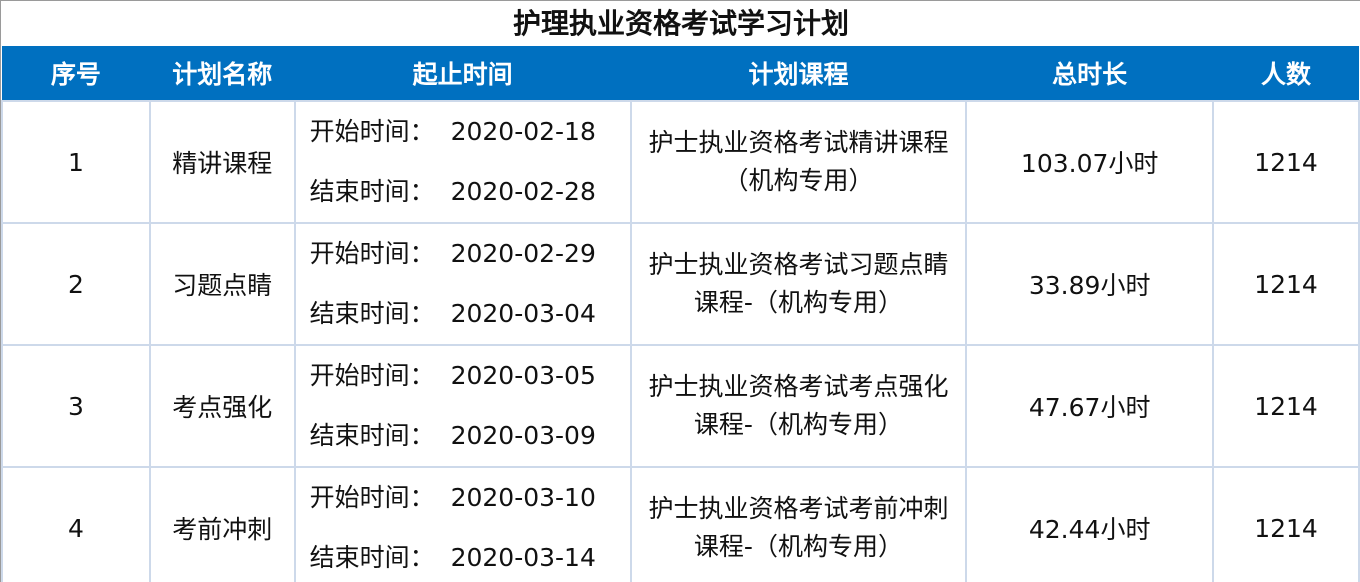 Image resolution: width=1360 pixels, height=582 pixels. I want to click on cell-course: 护士执业资格考试考前冲刺课程-（机构专用）, so click(798, 524).